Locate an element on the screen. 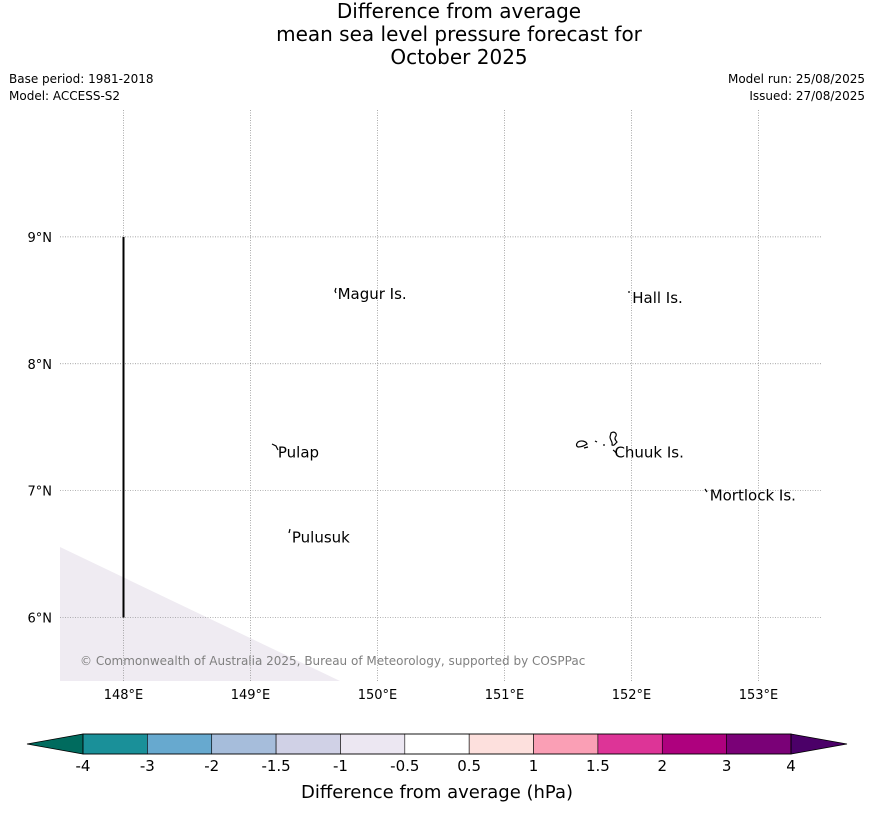 The height and width of the screenshot is (816, 873). place-label: Chuuk Is. is located at coordinates (648, 453).